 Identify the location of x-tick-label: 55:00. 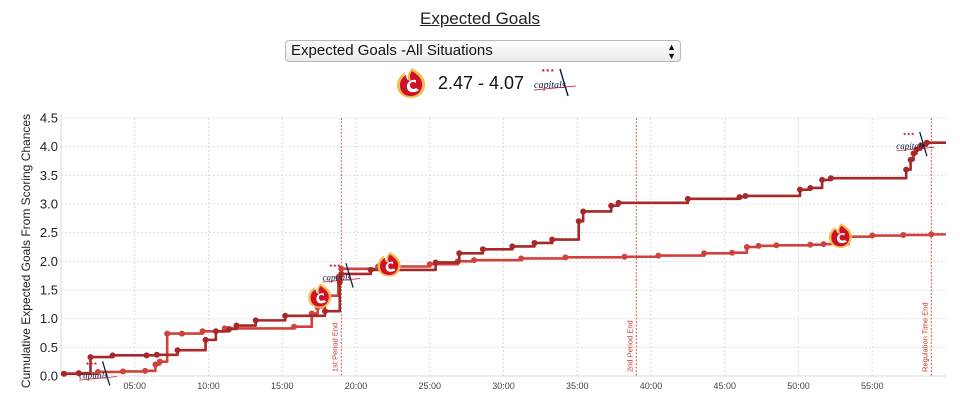
(872, 386).